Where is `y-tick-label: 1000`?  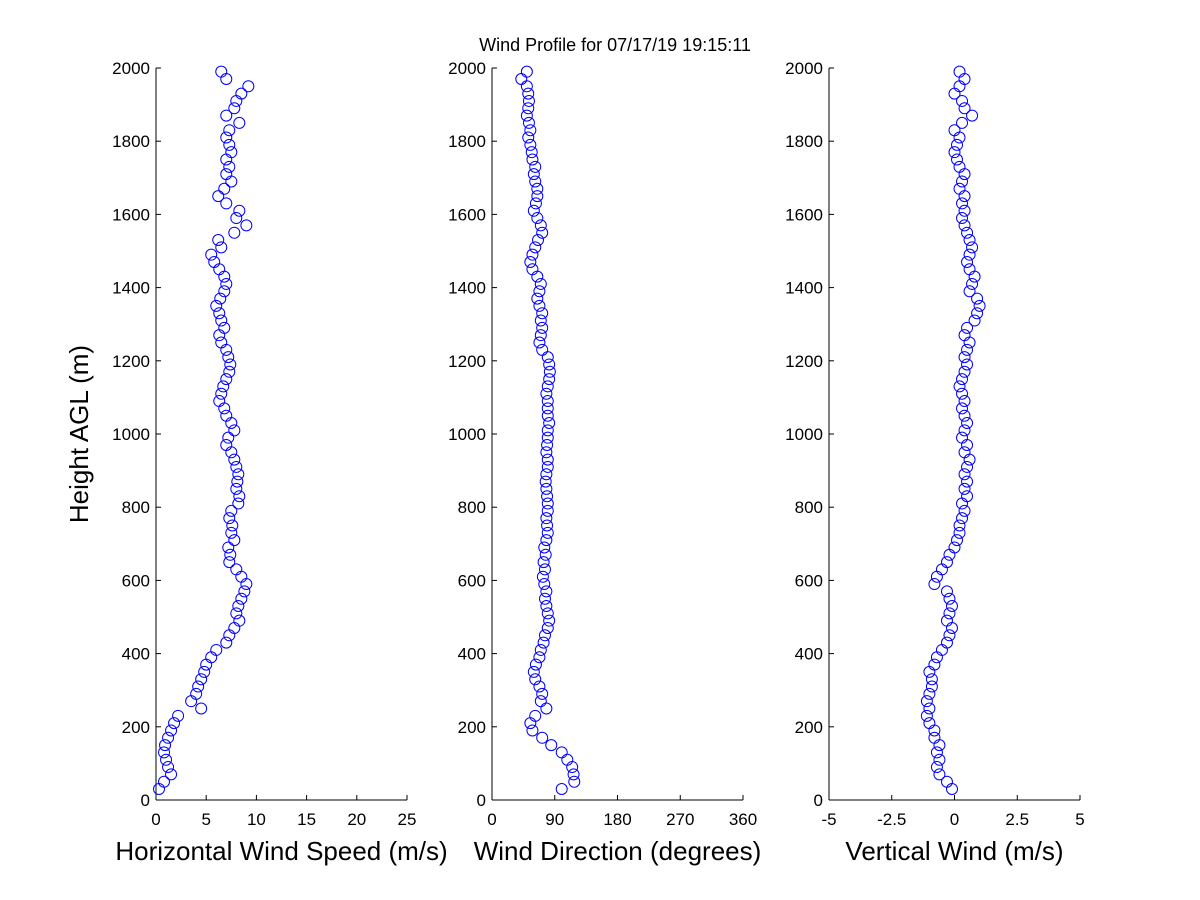
y-tick-label: 1000 is located at coordinates (804, 434).